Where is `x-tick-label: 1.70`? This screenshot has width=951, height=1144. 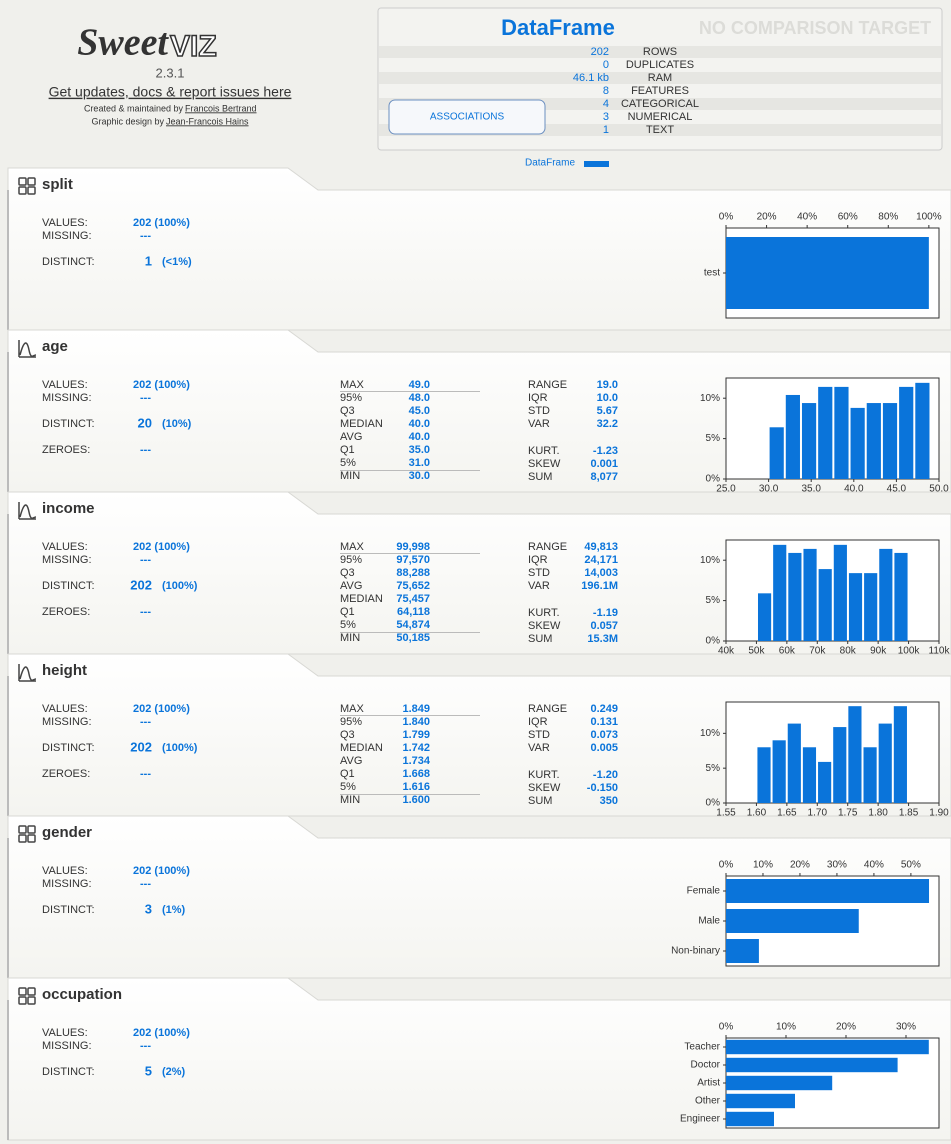
x-tick-label: 1.70 is located at coordinates (818, 813).